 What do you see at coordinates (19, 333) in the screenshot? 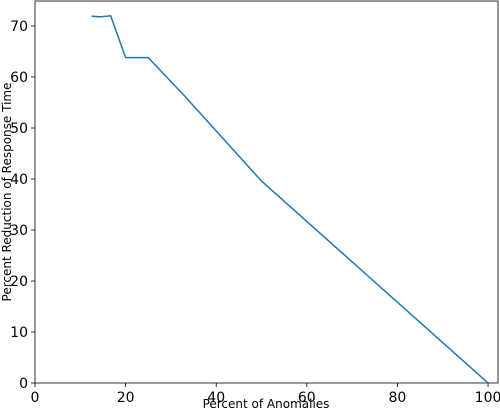
I see `y-tick-label: 10` at bounding box center [19, 333].